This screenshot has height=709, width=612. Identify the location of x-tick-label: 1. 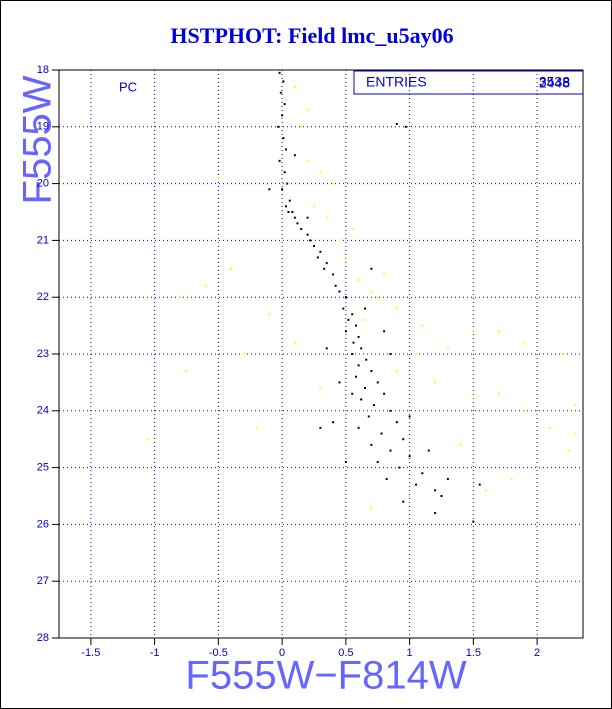
(410, 653).